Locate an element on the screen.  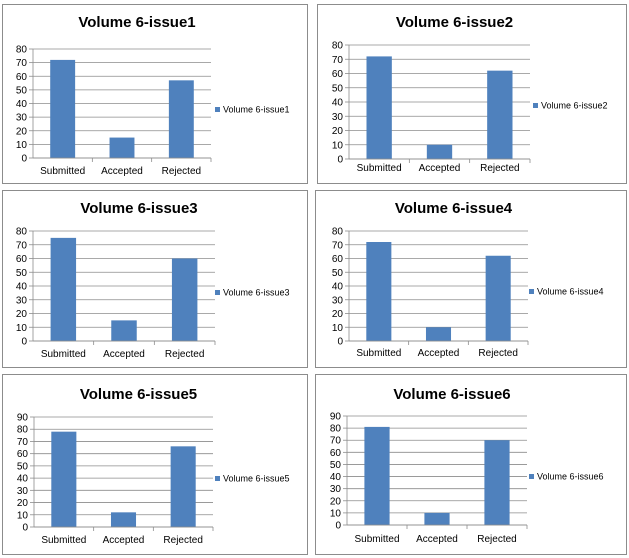
legend-label: Volume 6-issue1 is located at coordinates (256, 110).